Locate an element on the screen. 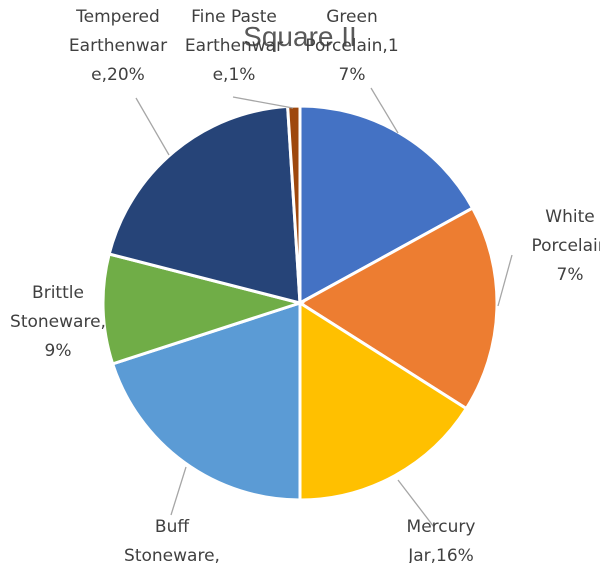 The width and height of the screenshot is (600, 563). data-label-buff-stoneware: Buff Stoneware, is located at coordinates (172, 540).